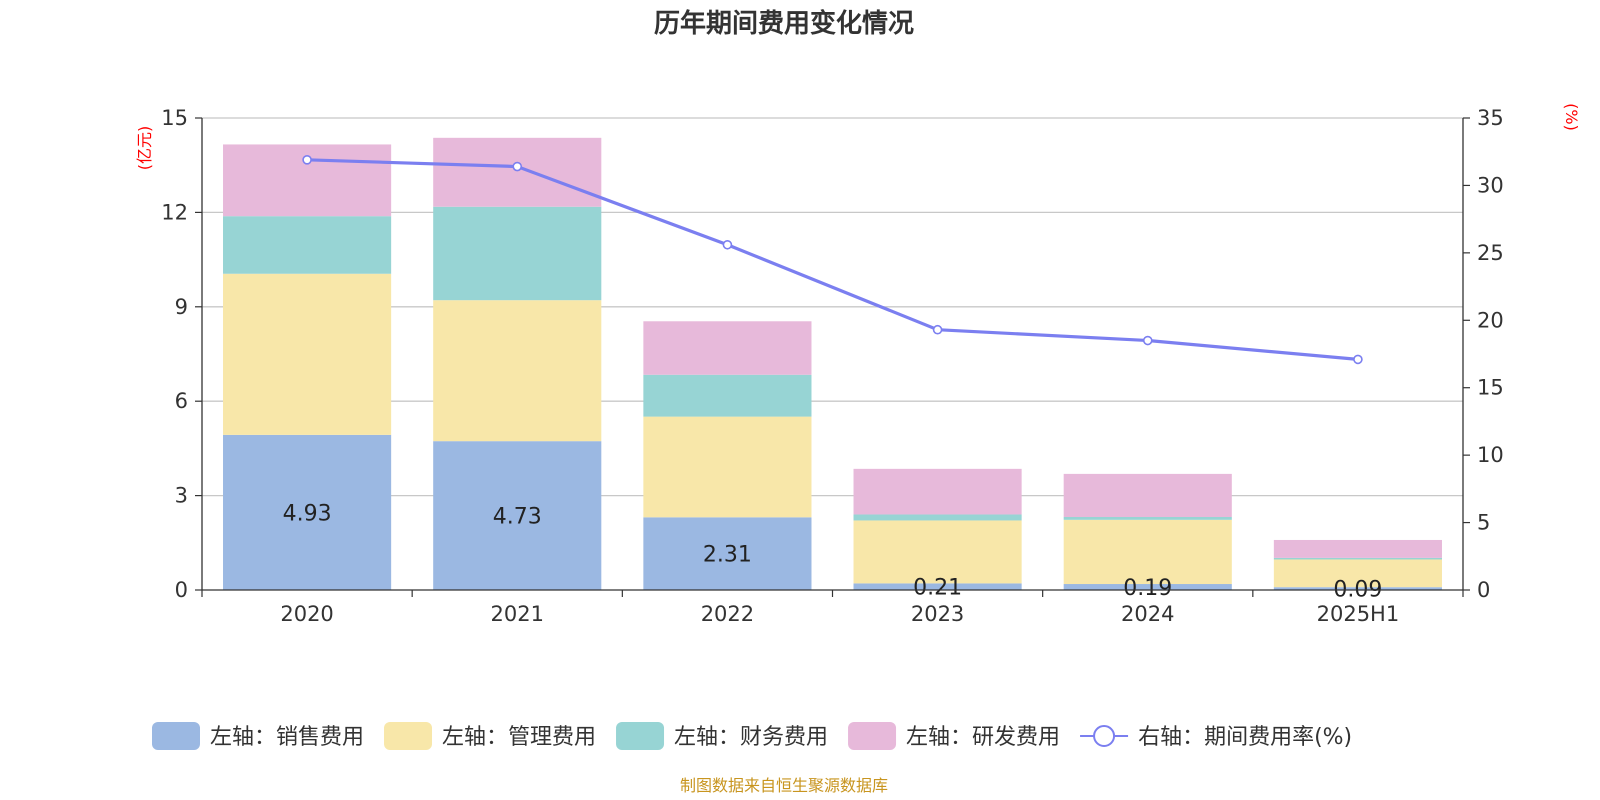 The width and height of the screenshot is (1600, 800). I want to click on bar-data-label: 0.21, so click(937, 588).